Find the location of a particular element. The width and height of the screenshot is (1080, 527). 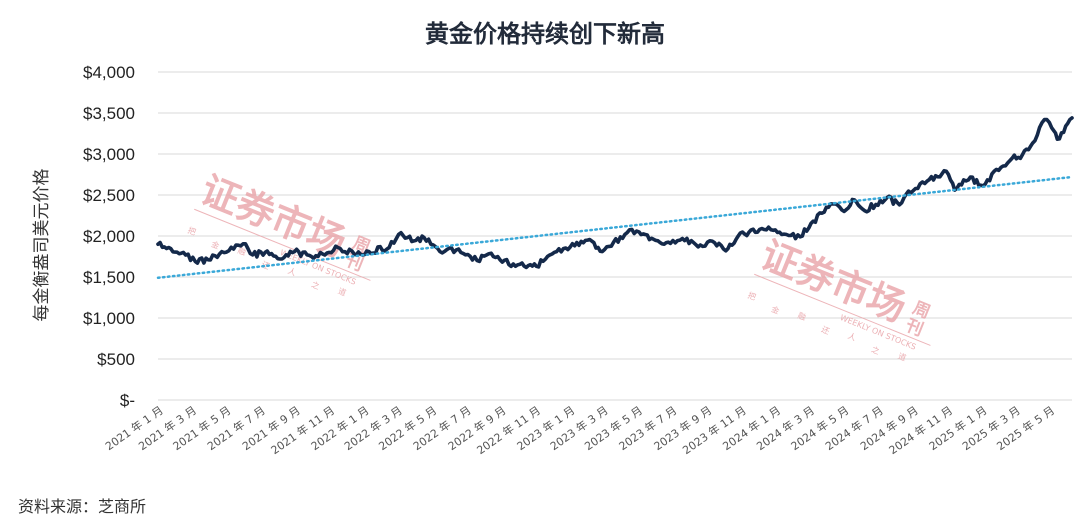

x-tick-label: 2021 年 5 月 is located at coordinates (201, 428).